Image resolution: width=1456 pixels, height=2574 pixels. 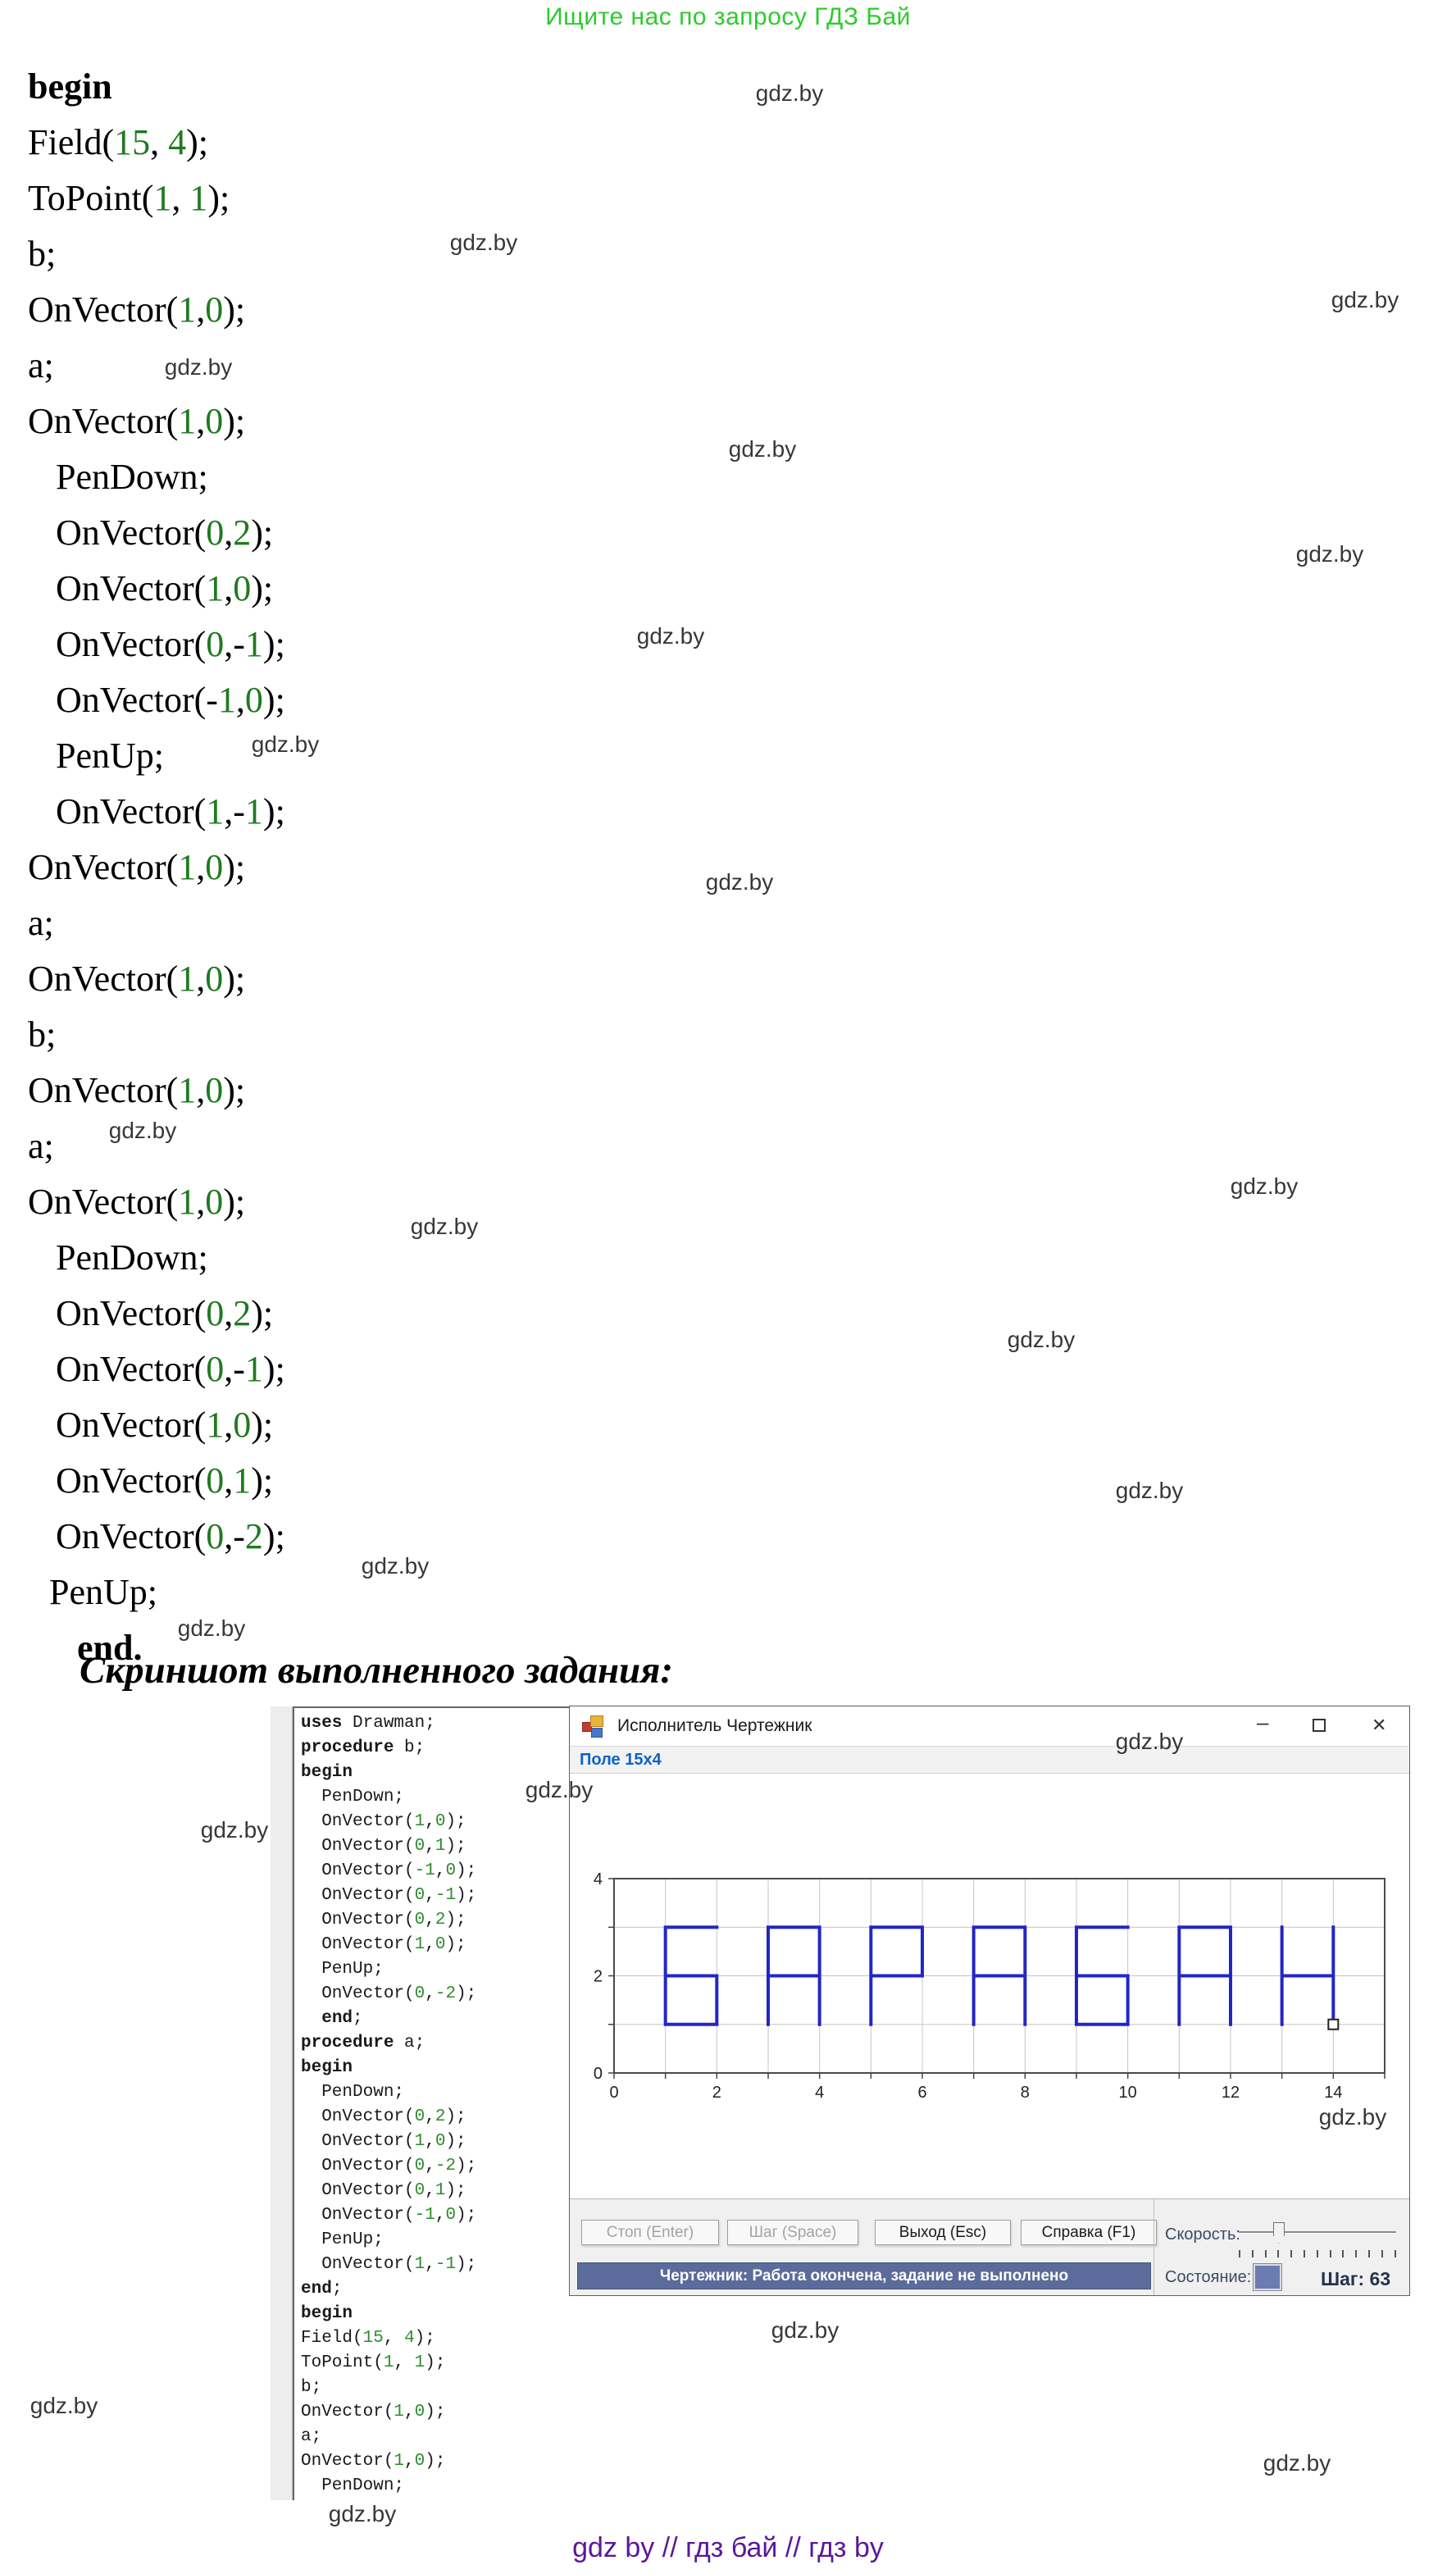 I want to click on axis-labels: 0 2 4 0 2 4 6 8 10 12 14, so click(x=968, y=1986).